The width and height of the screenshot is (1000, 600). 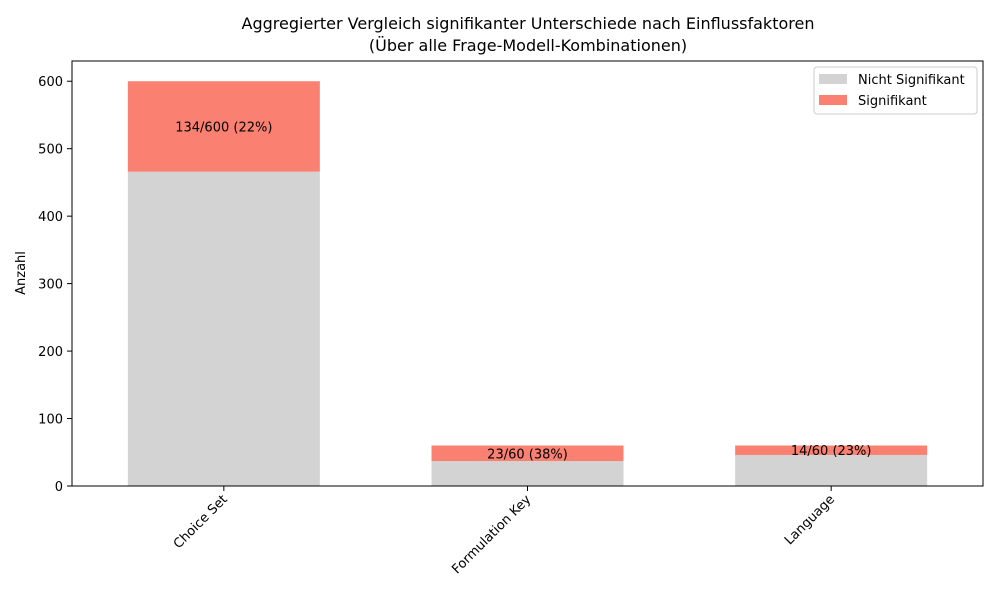 What do you see at coordinates (527, 473) in the screenshot?
I see `bar-formulation-key-nicht-signifikant` at bounding box center [527, 473].